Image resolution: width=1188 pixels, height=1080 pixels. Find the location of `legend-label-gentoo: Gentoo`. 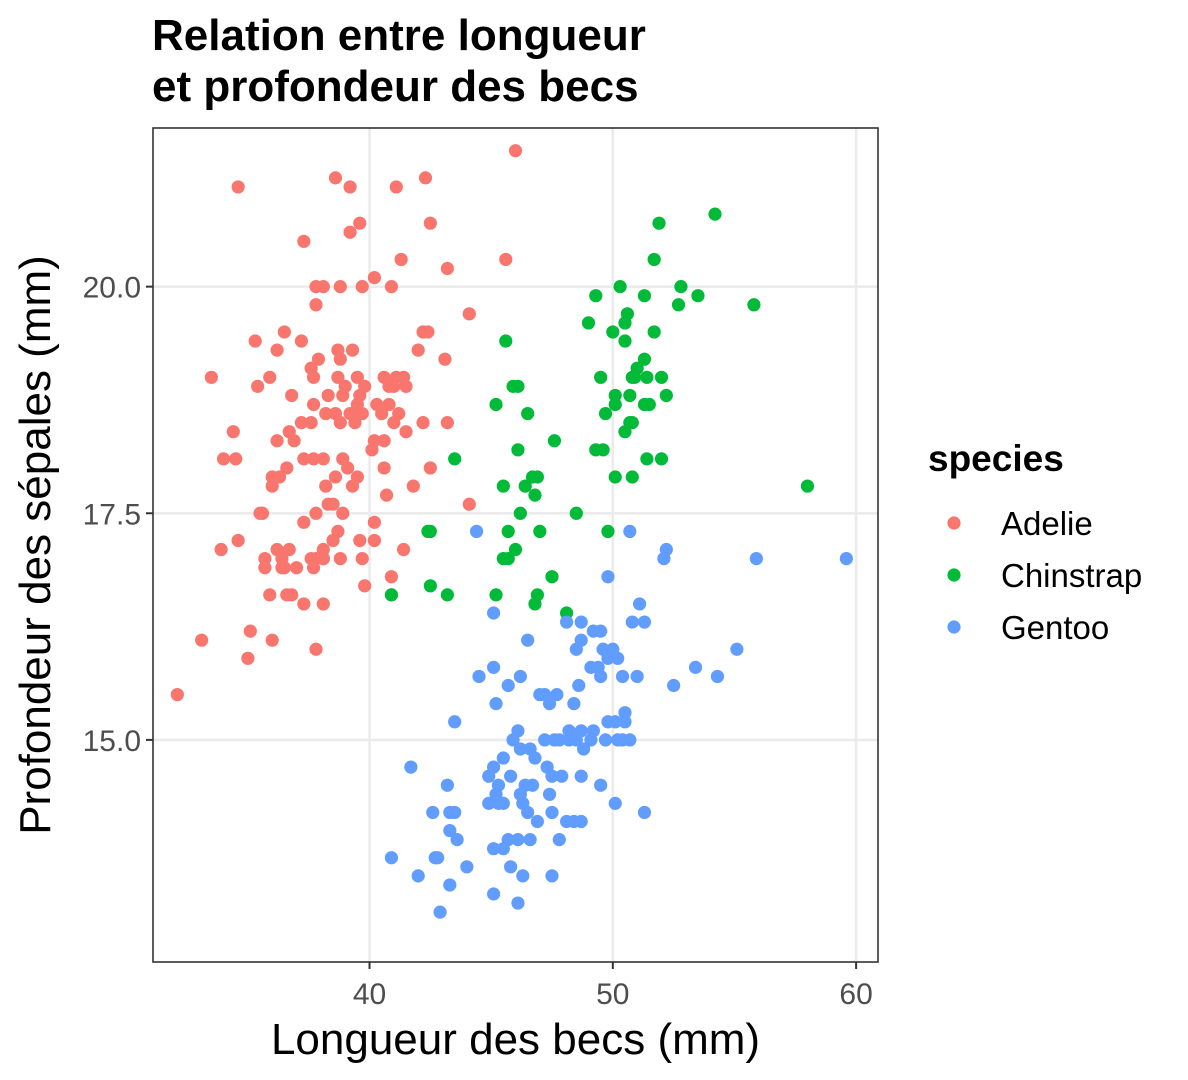

legend-label-gentoo: Gentoo is located at coordinates (1055, 627).